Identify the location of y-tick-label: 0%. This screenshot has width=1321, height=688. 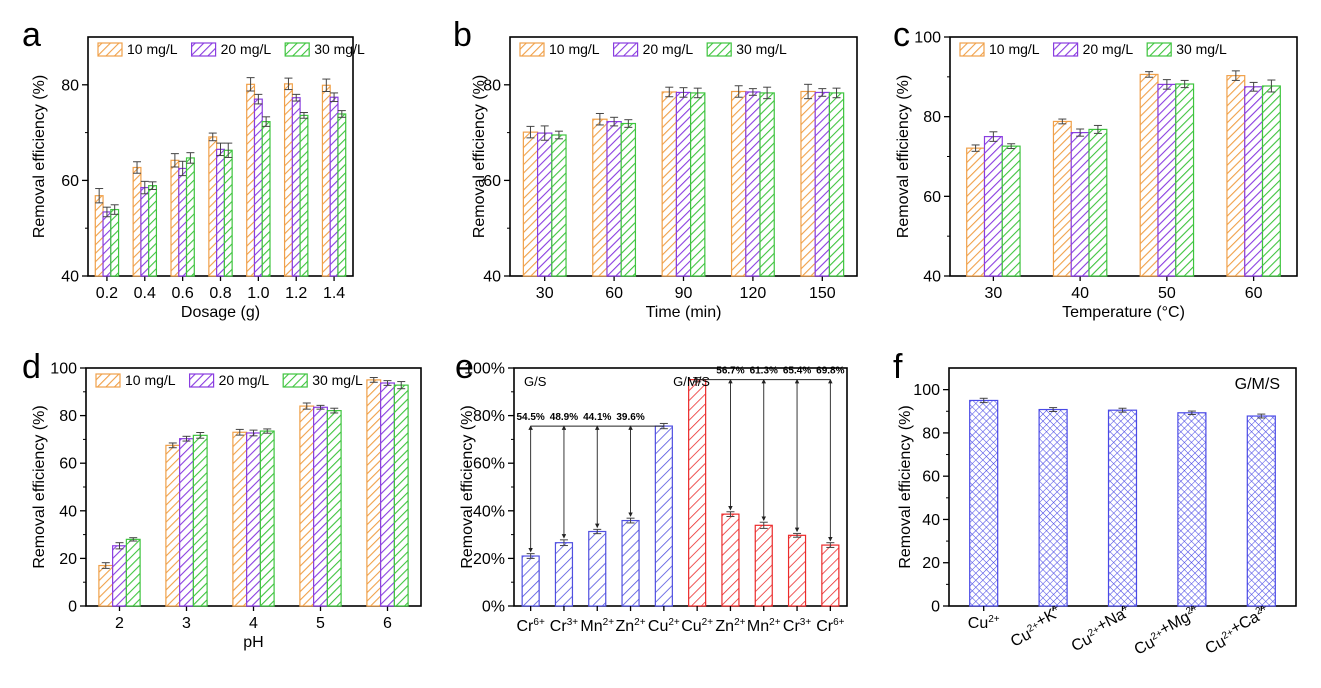
(493, 607).